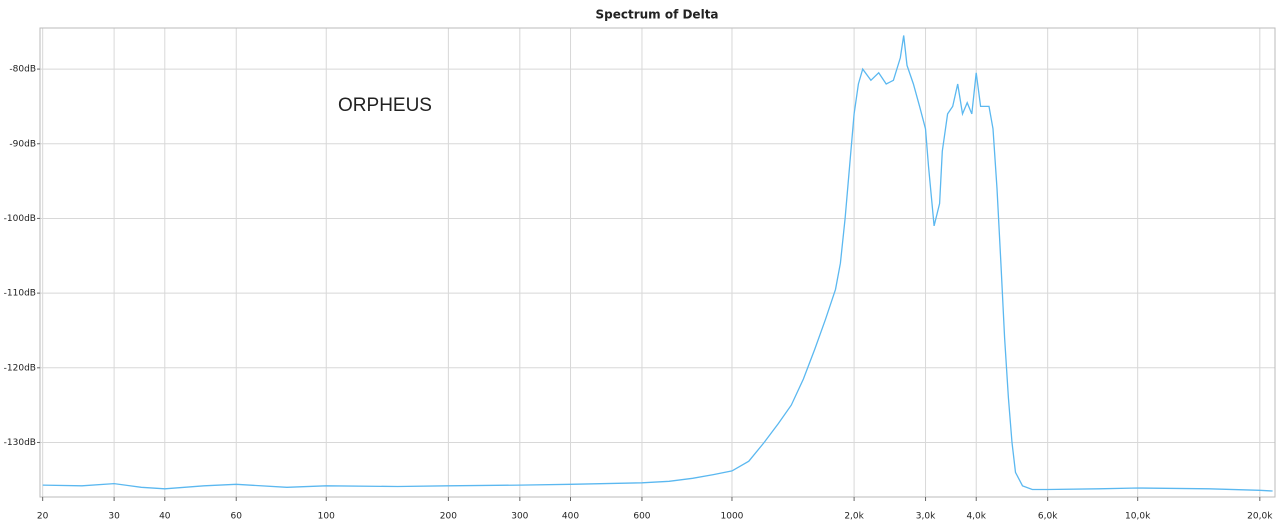 The height and width of the screenshot is (527, 1280). Describe the element at coordinates (641, 517) in the screenshot. I see `x-tick-label: 600` at that location.